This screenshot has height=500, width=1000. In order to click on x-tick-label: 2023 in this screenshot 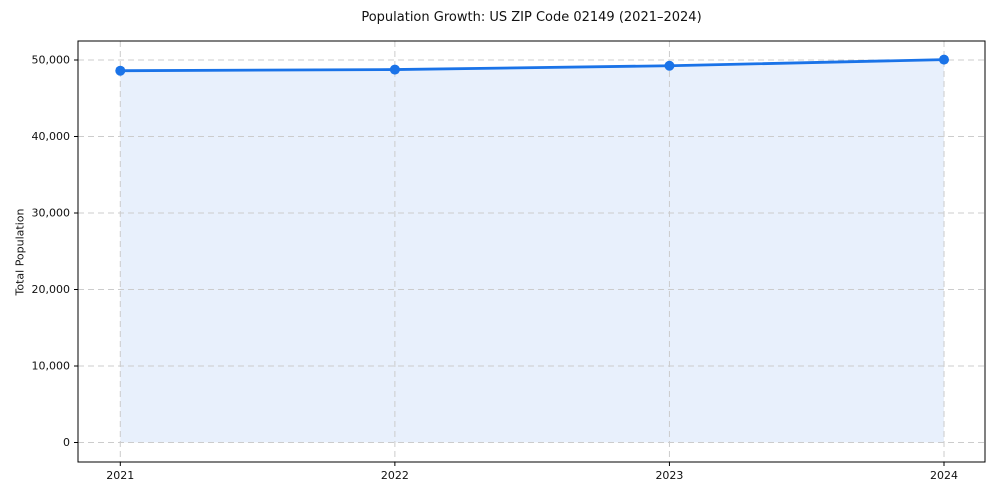, I will do `click(669, 475)`.